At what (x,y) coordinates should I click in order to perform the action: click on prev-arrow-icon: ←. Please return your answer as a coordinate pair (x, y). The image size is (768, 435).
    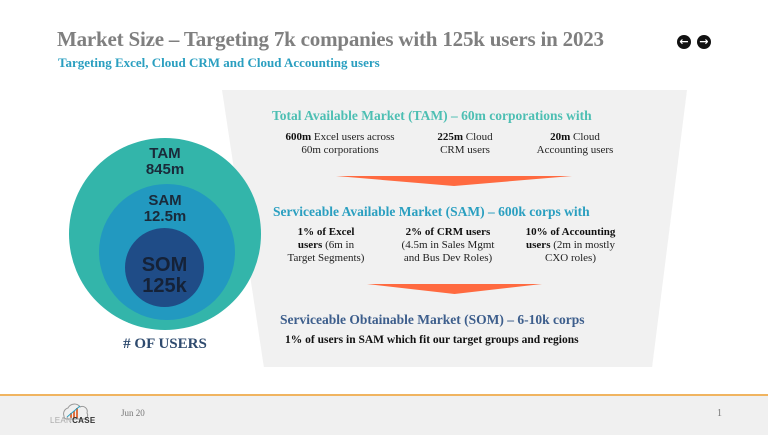
    Looking at the image, I should click on (684, 42).